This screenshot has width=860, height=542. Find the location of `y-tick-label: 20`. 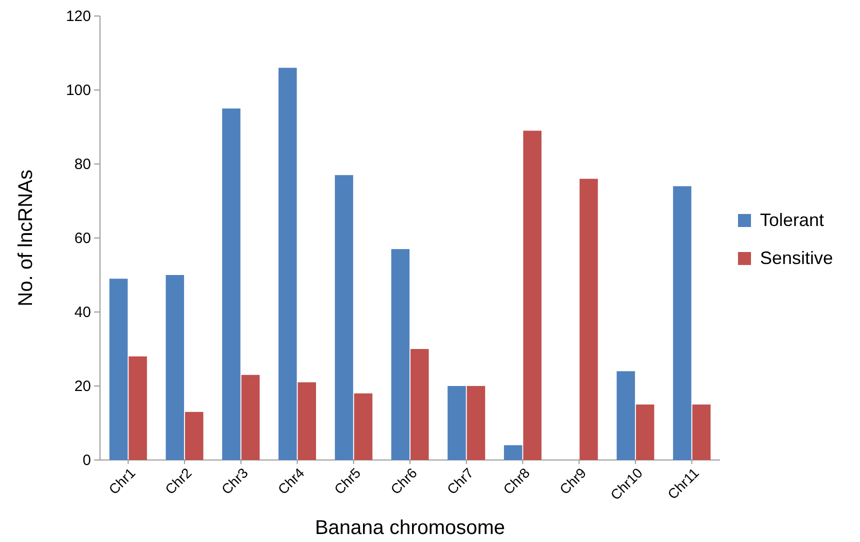

y-tick-label: 20 is located at coordinates (82, 386).